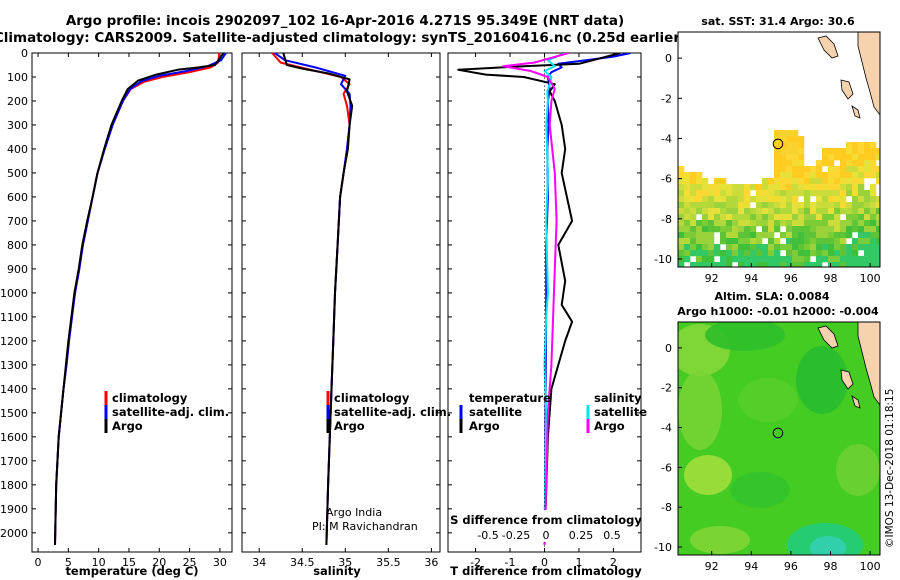 This screenshot has height=580, width=900. Describe the element at coordinates (666, 467) in the screenshot. I see `lat-tick-label: -6` at that location.